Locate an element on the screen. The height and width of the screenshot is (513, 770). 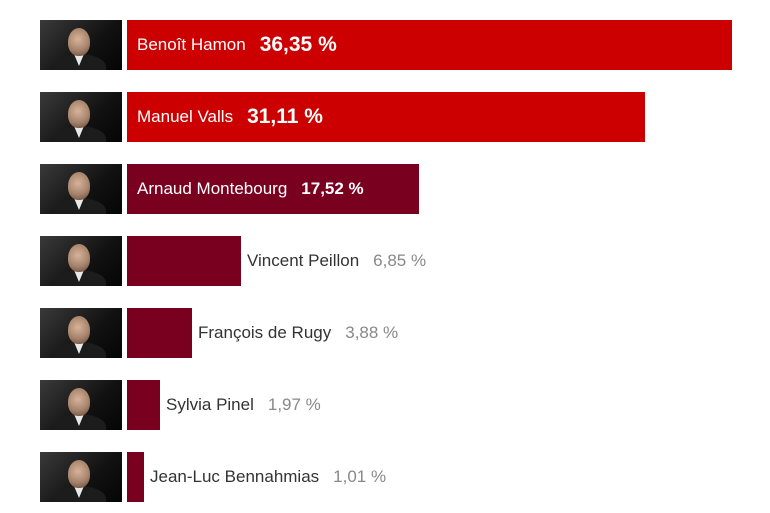
candidate-name: Jean-Luc Bennahmias is located at coordinates (235, 476).